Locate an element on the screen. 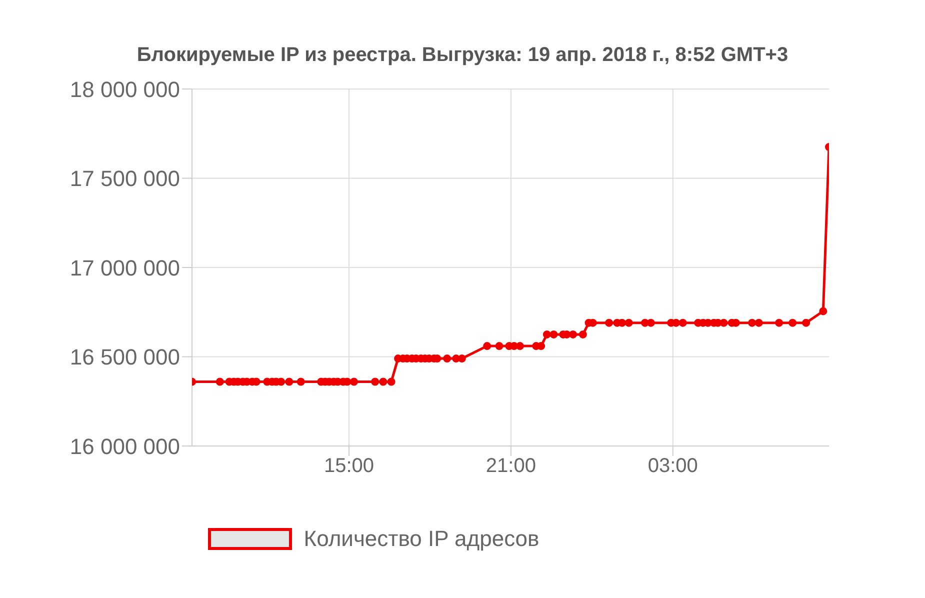 This screenshot has height=598, width=925. y-tick-label: 17 000 000 is located at coordinates (125, 267).